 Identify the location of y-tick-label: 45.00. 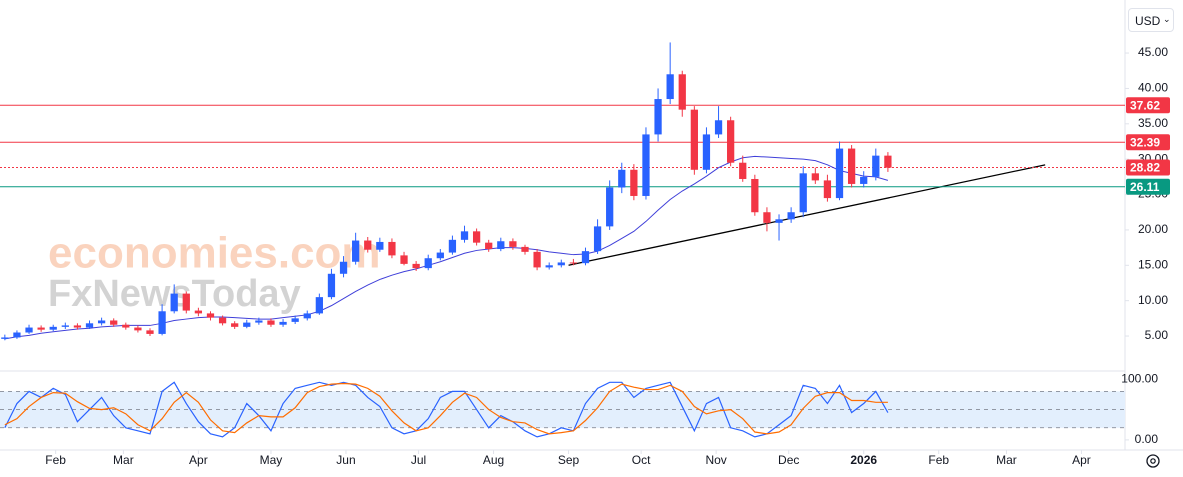
(1153, 52).